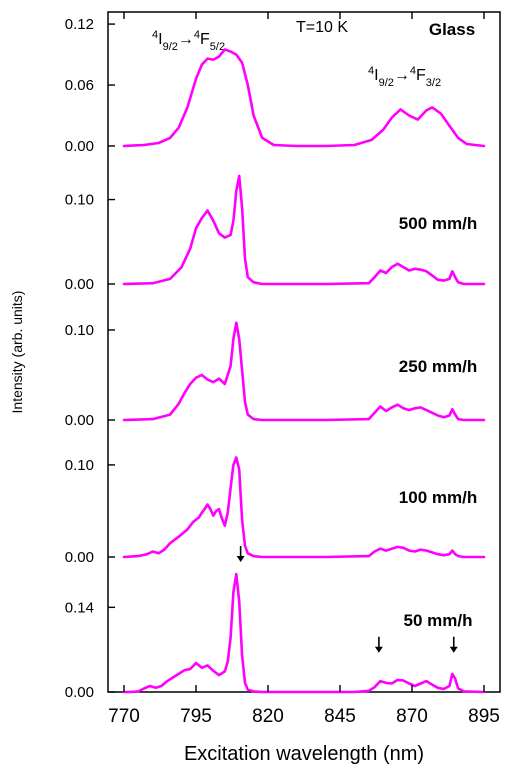 The height and width of the screenshot is (774, 516). What do you see at coordinates (412, 716) in the screenshot?
I see `x-tick-label-4: 870` at bounding box center [412, 716].